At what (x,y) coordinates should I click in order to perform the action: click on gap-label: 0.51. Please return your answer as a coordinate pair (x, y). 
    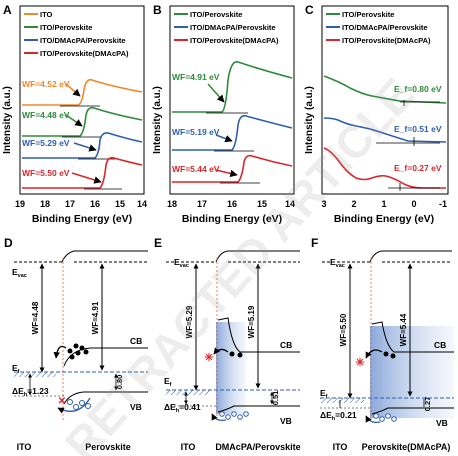
    Looking at the image, I should click on (275, 398).